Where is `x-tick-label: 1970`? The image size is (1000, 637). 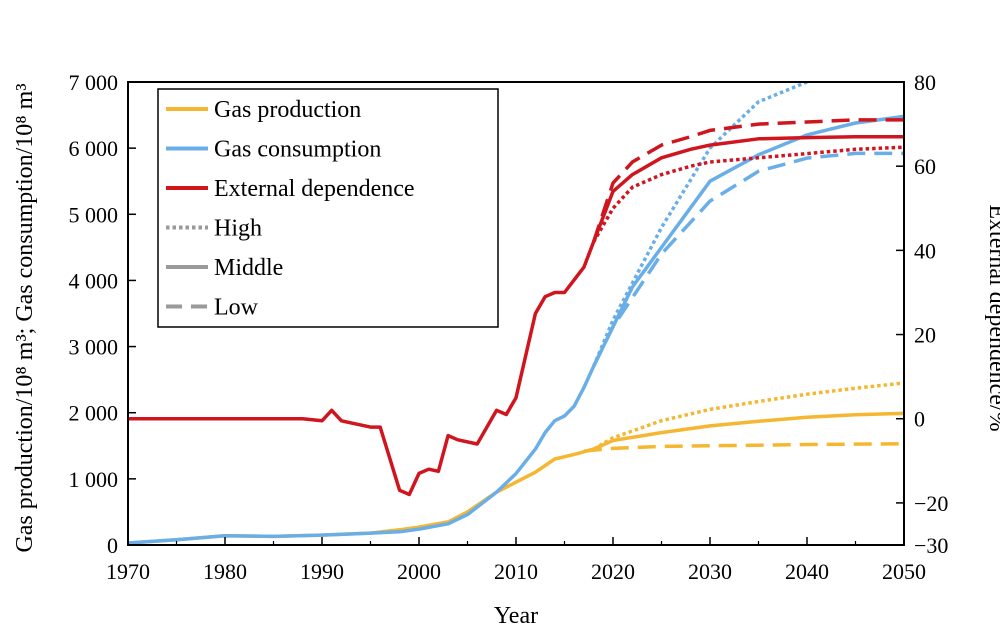 x-tick-label: 1970 is located at coordinates (128, 571).